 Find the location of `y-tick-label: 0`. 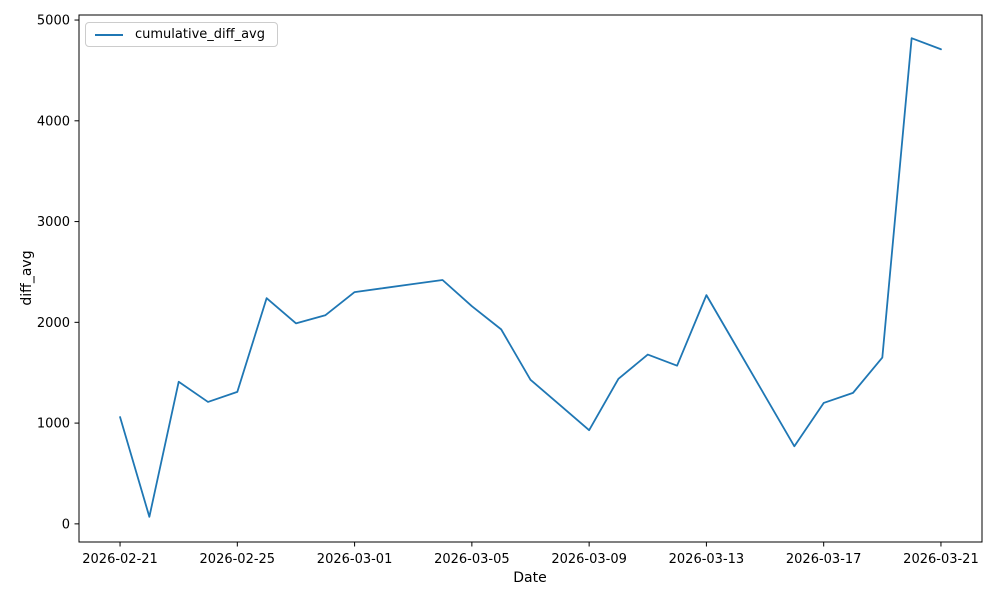

y-tick-label: 0 is located at coordinates (66, 524).